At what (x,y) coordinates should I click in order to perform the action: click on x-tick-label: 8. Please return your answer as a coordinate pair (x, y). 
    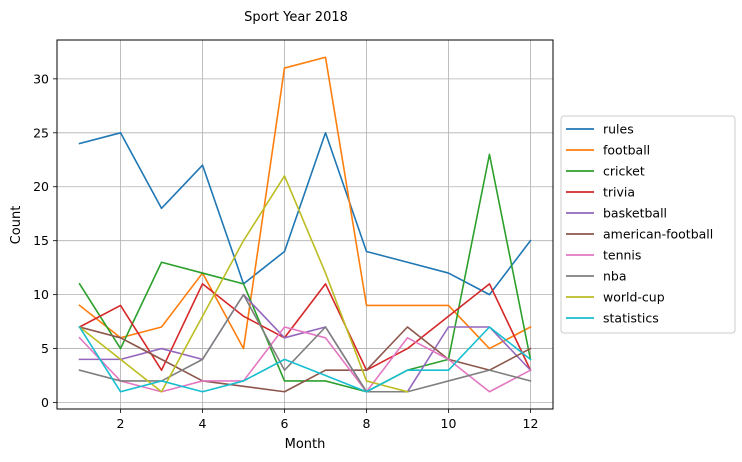
    Looking at the image, I should click on (367, 423).